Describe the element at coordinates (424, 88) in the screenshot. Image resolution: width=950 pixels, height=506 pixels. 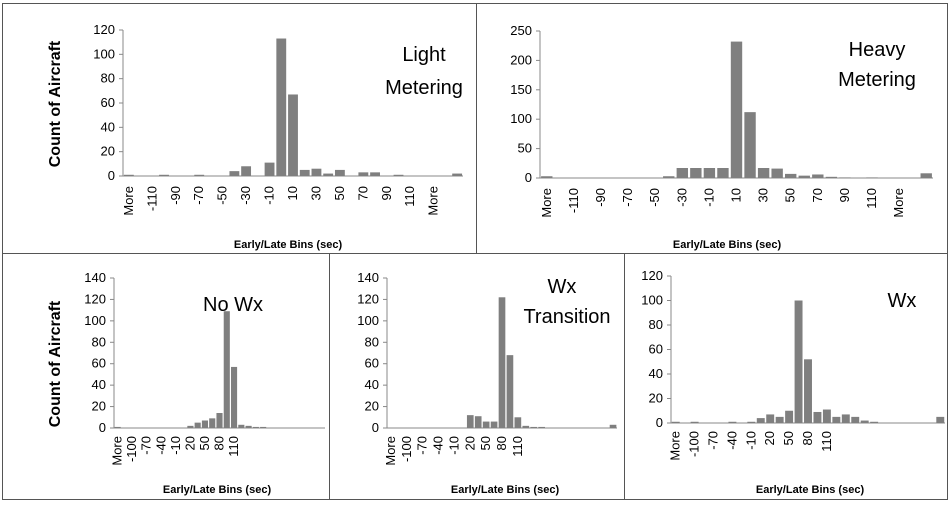
I see `panel-annotation: Metering` at that location.